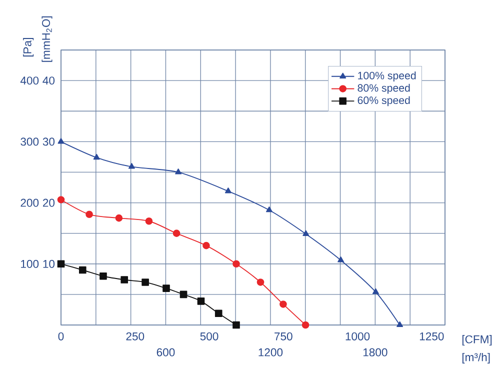  Describe the element at coordinates (29, 202) in the screenshot. I see `y-tick-label: 200` at that location.